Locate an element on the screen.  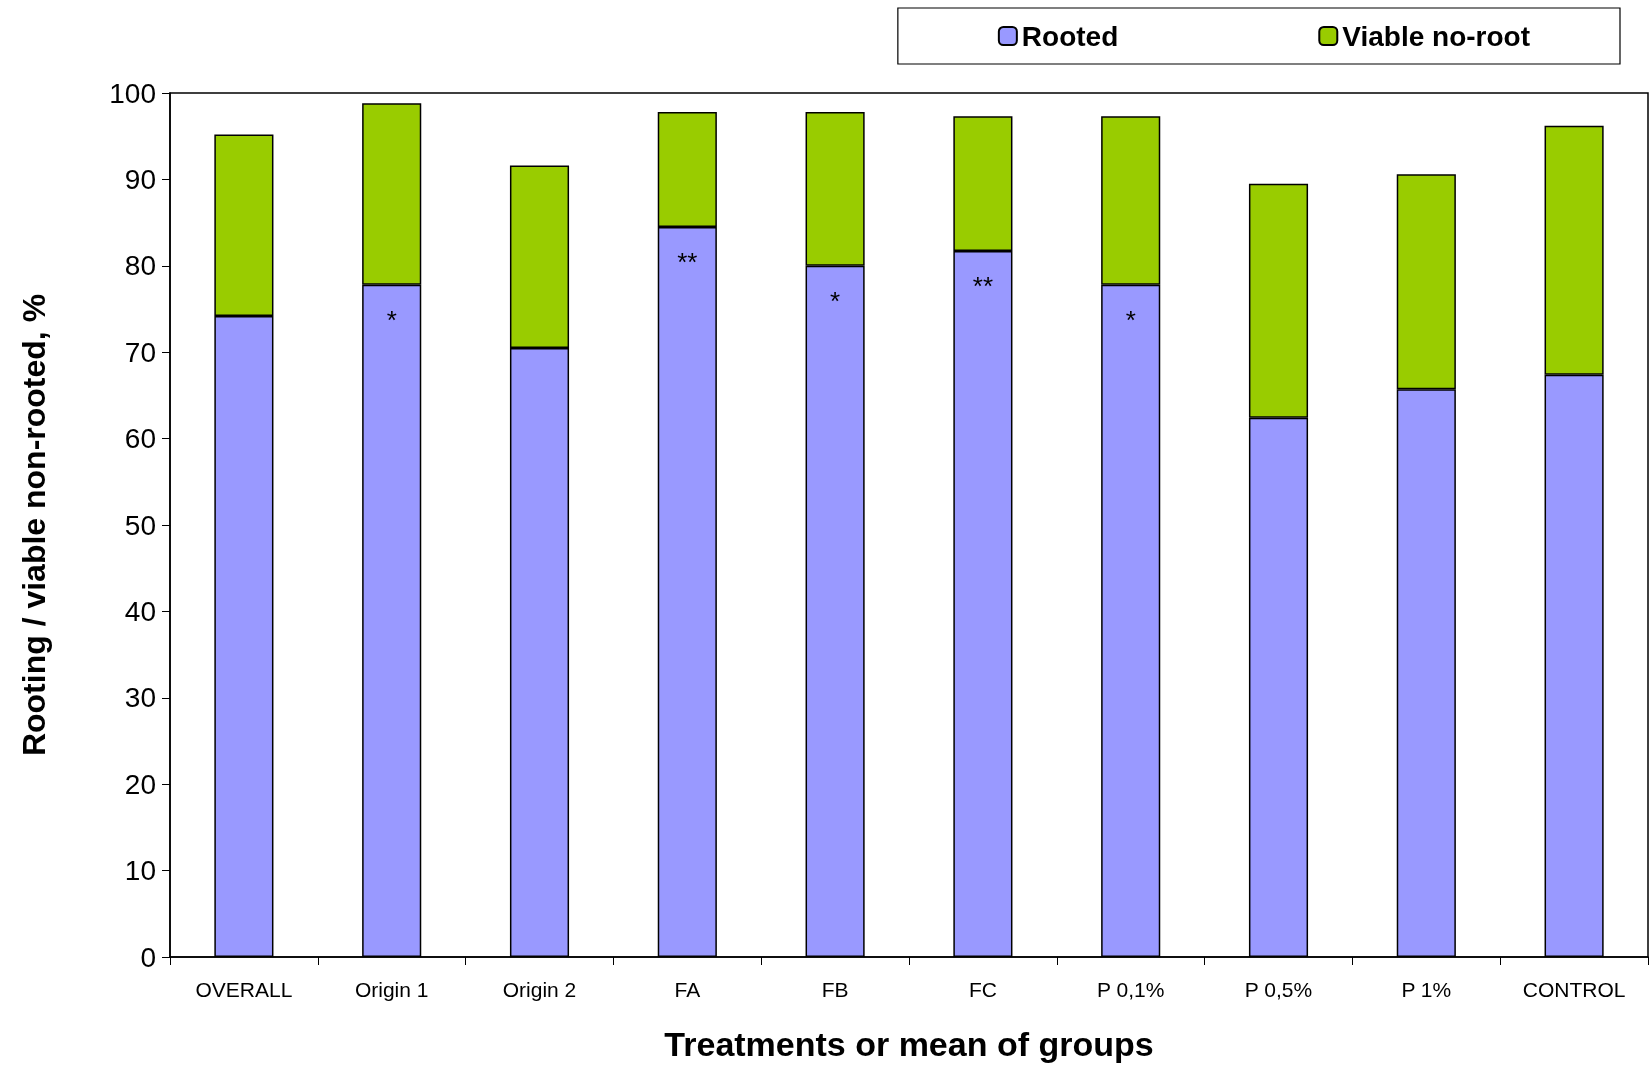
y-tick-label: 50 is located at coordinates (140, 525).